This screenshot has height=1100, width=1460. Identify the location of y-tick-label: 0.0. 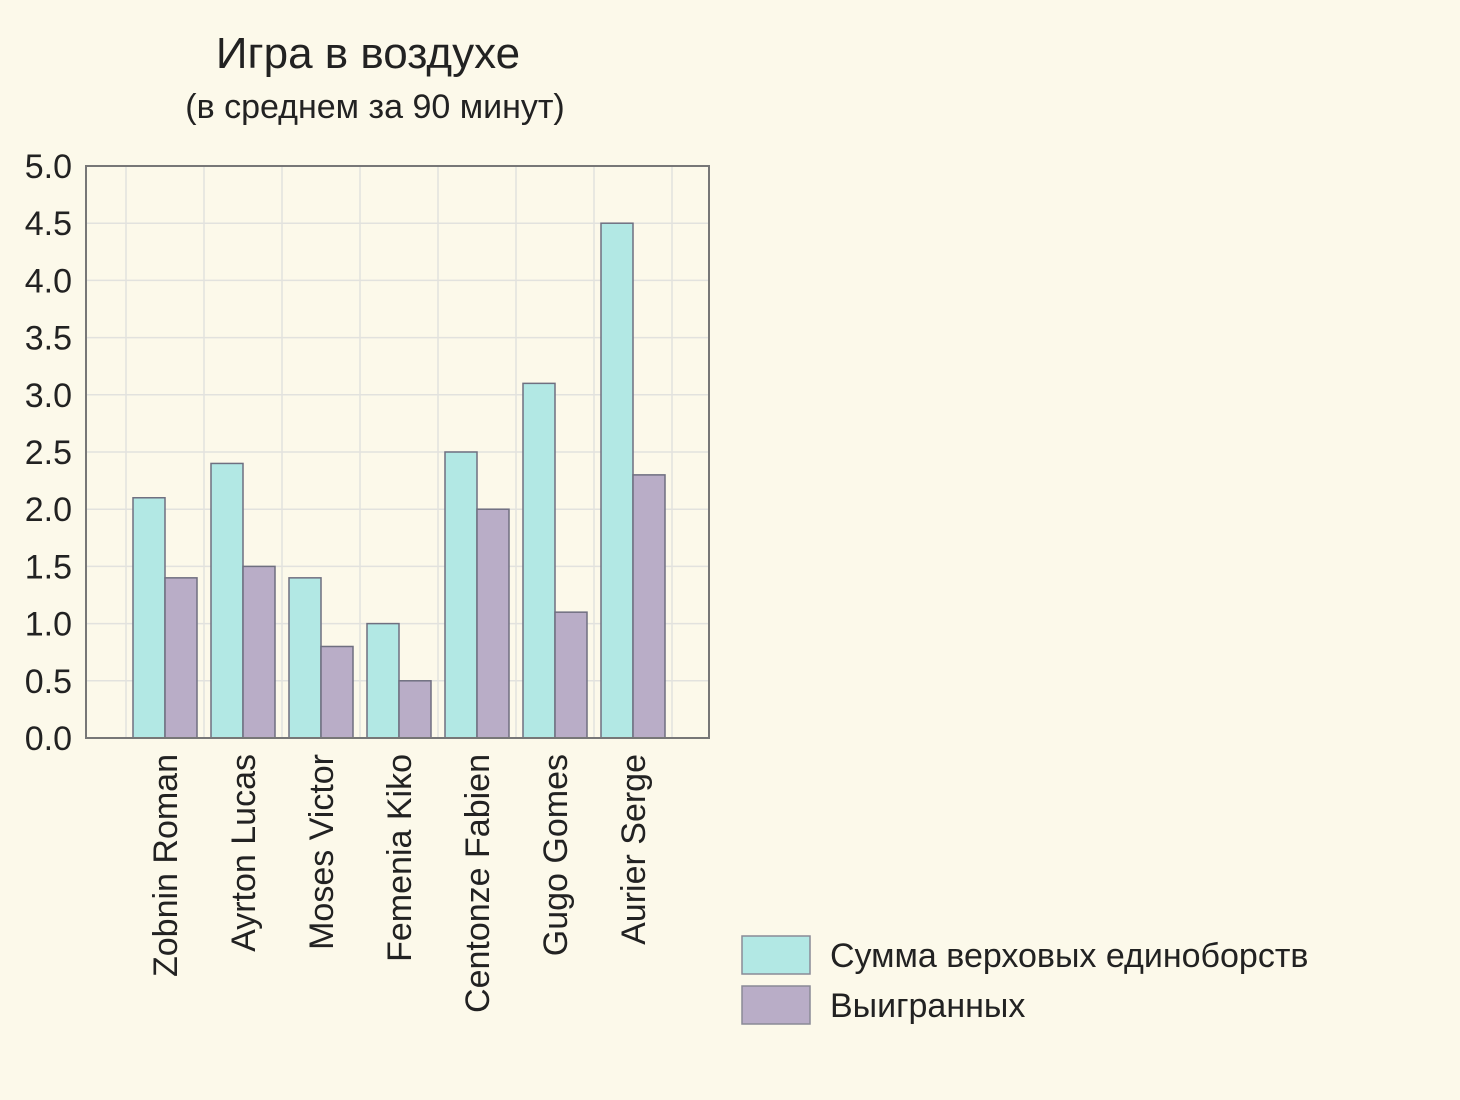
(48, 739).